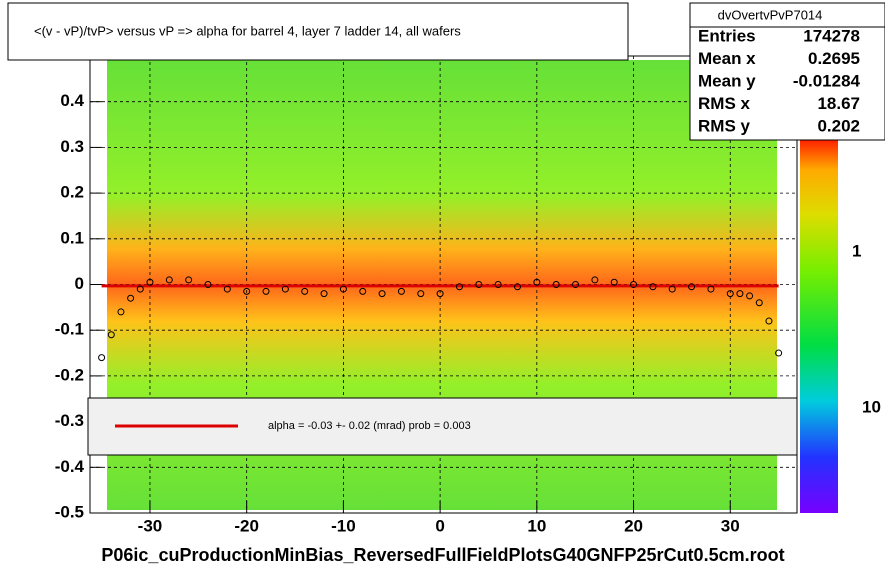 Image resolution: width=885 pixels, height=569 pixels. What do you see at coordinates (439, 525) in the screenshot?
I see `x-tick-label: 0` at bounding box center [439, 525].